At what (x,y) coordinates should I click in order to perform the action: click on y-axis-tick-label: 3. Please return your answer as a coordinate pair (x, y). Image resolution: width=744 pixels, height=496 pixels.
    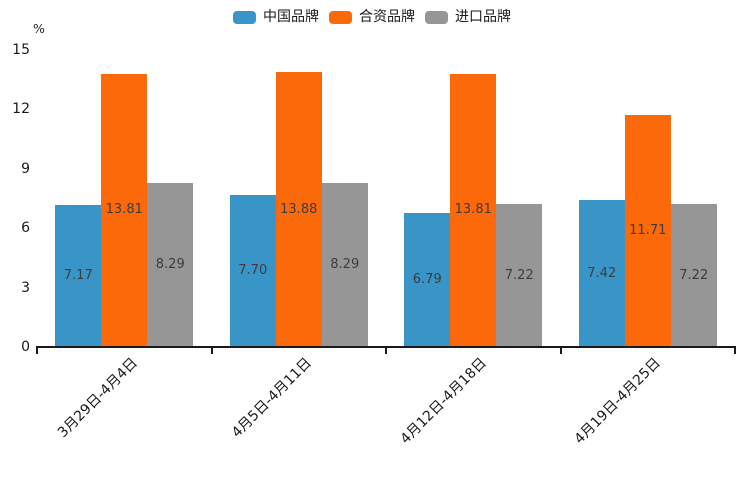
    Looking at the image, I should click on (25, 287).